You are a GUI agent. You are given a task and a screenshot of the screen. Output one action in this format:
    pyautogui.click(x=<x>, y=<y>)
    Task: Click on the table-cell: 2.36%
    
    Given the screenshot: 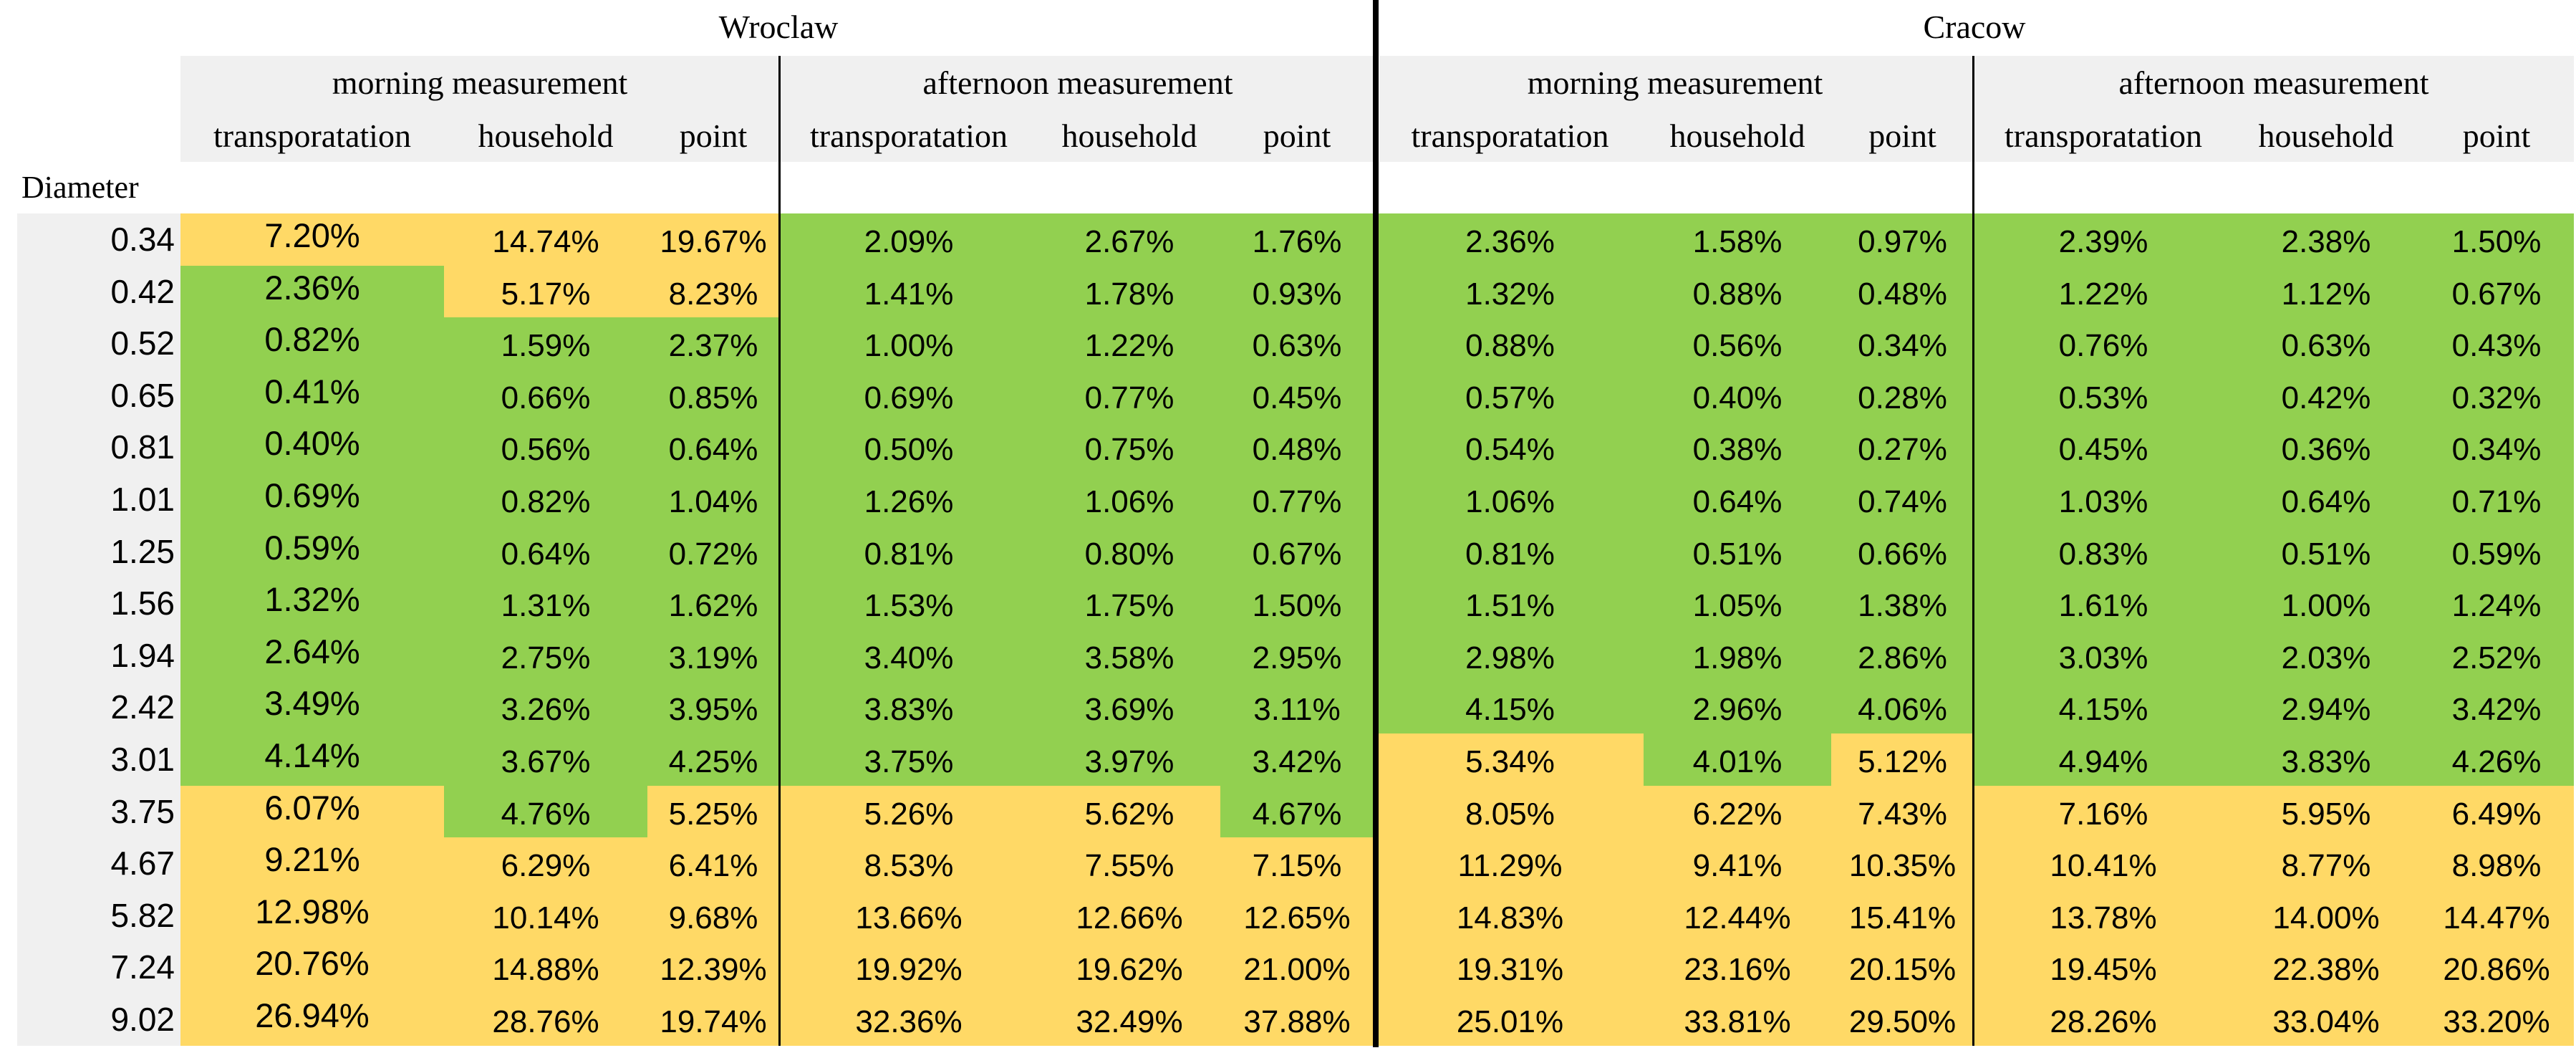 What is the action you would take?
    pyautogui.click(x=1510, y=239)
    